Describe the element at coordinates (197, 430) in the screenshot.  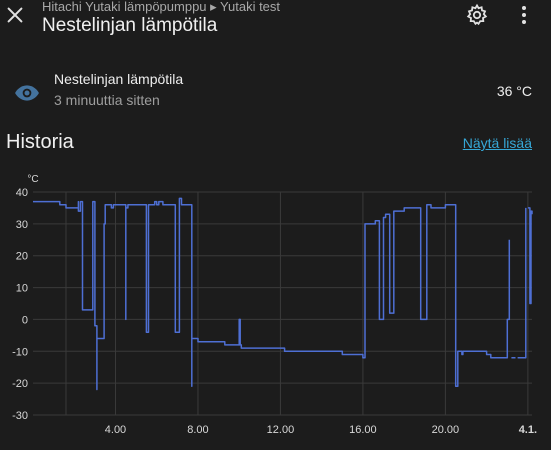
I see `x-tick-label: 8.00` at that location.